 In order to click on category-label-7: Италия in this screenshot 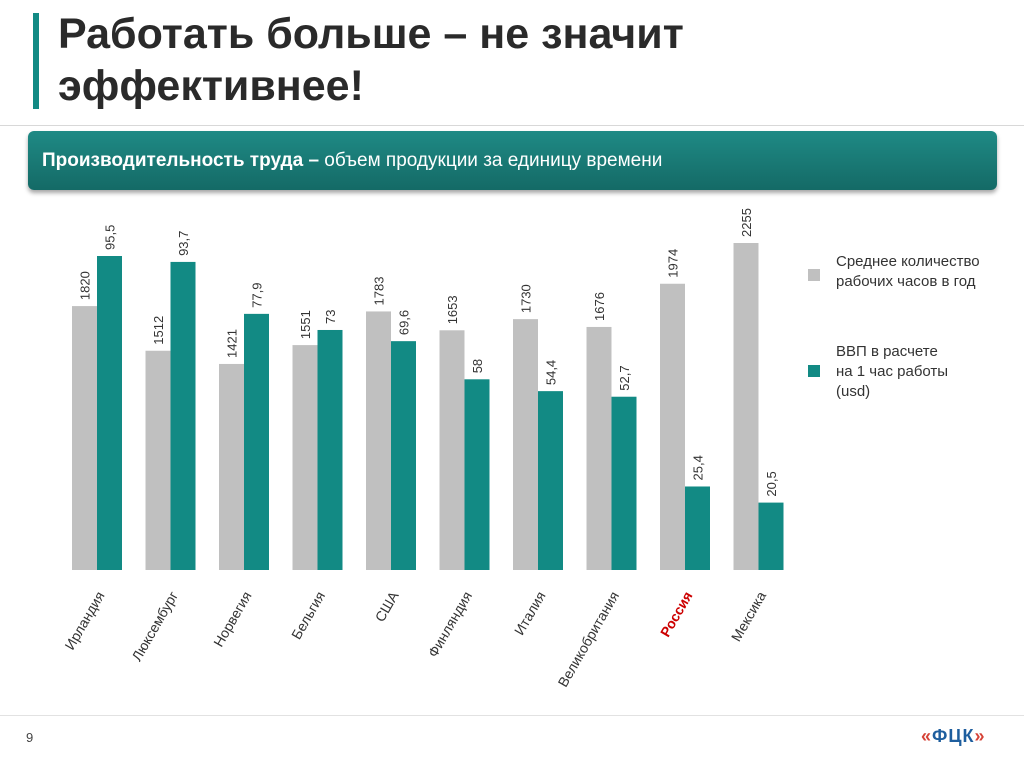, I will do `click(530, 613)`.